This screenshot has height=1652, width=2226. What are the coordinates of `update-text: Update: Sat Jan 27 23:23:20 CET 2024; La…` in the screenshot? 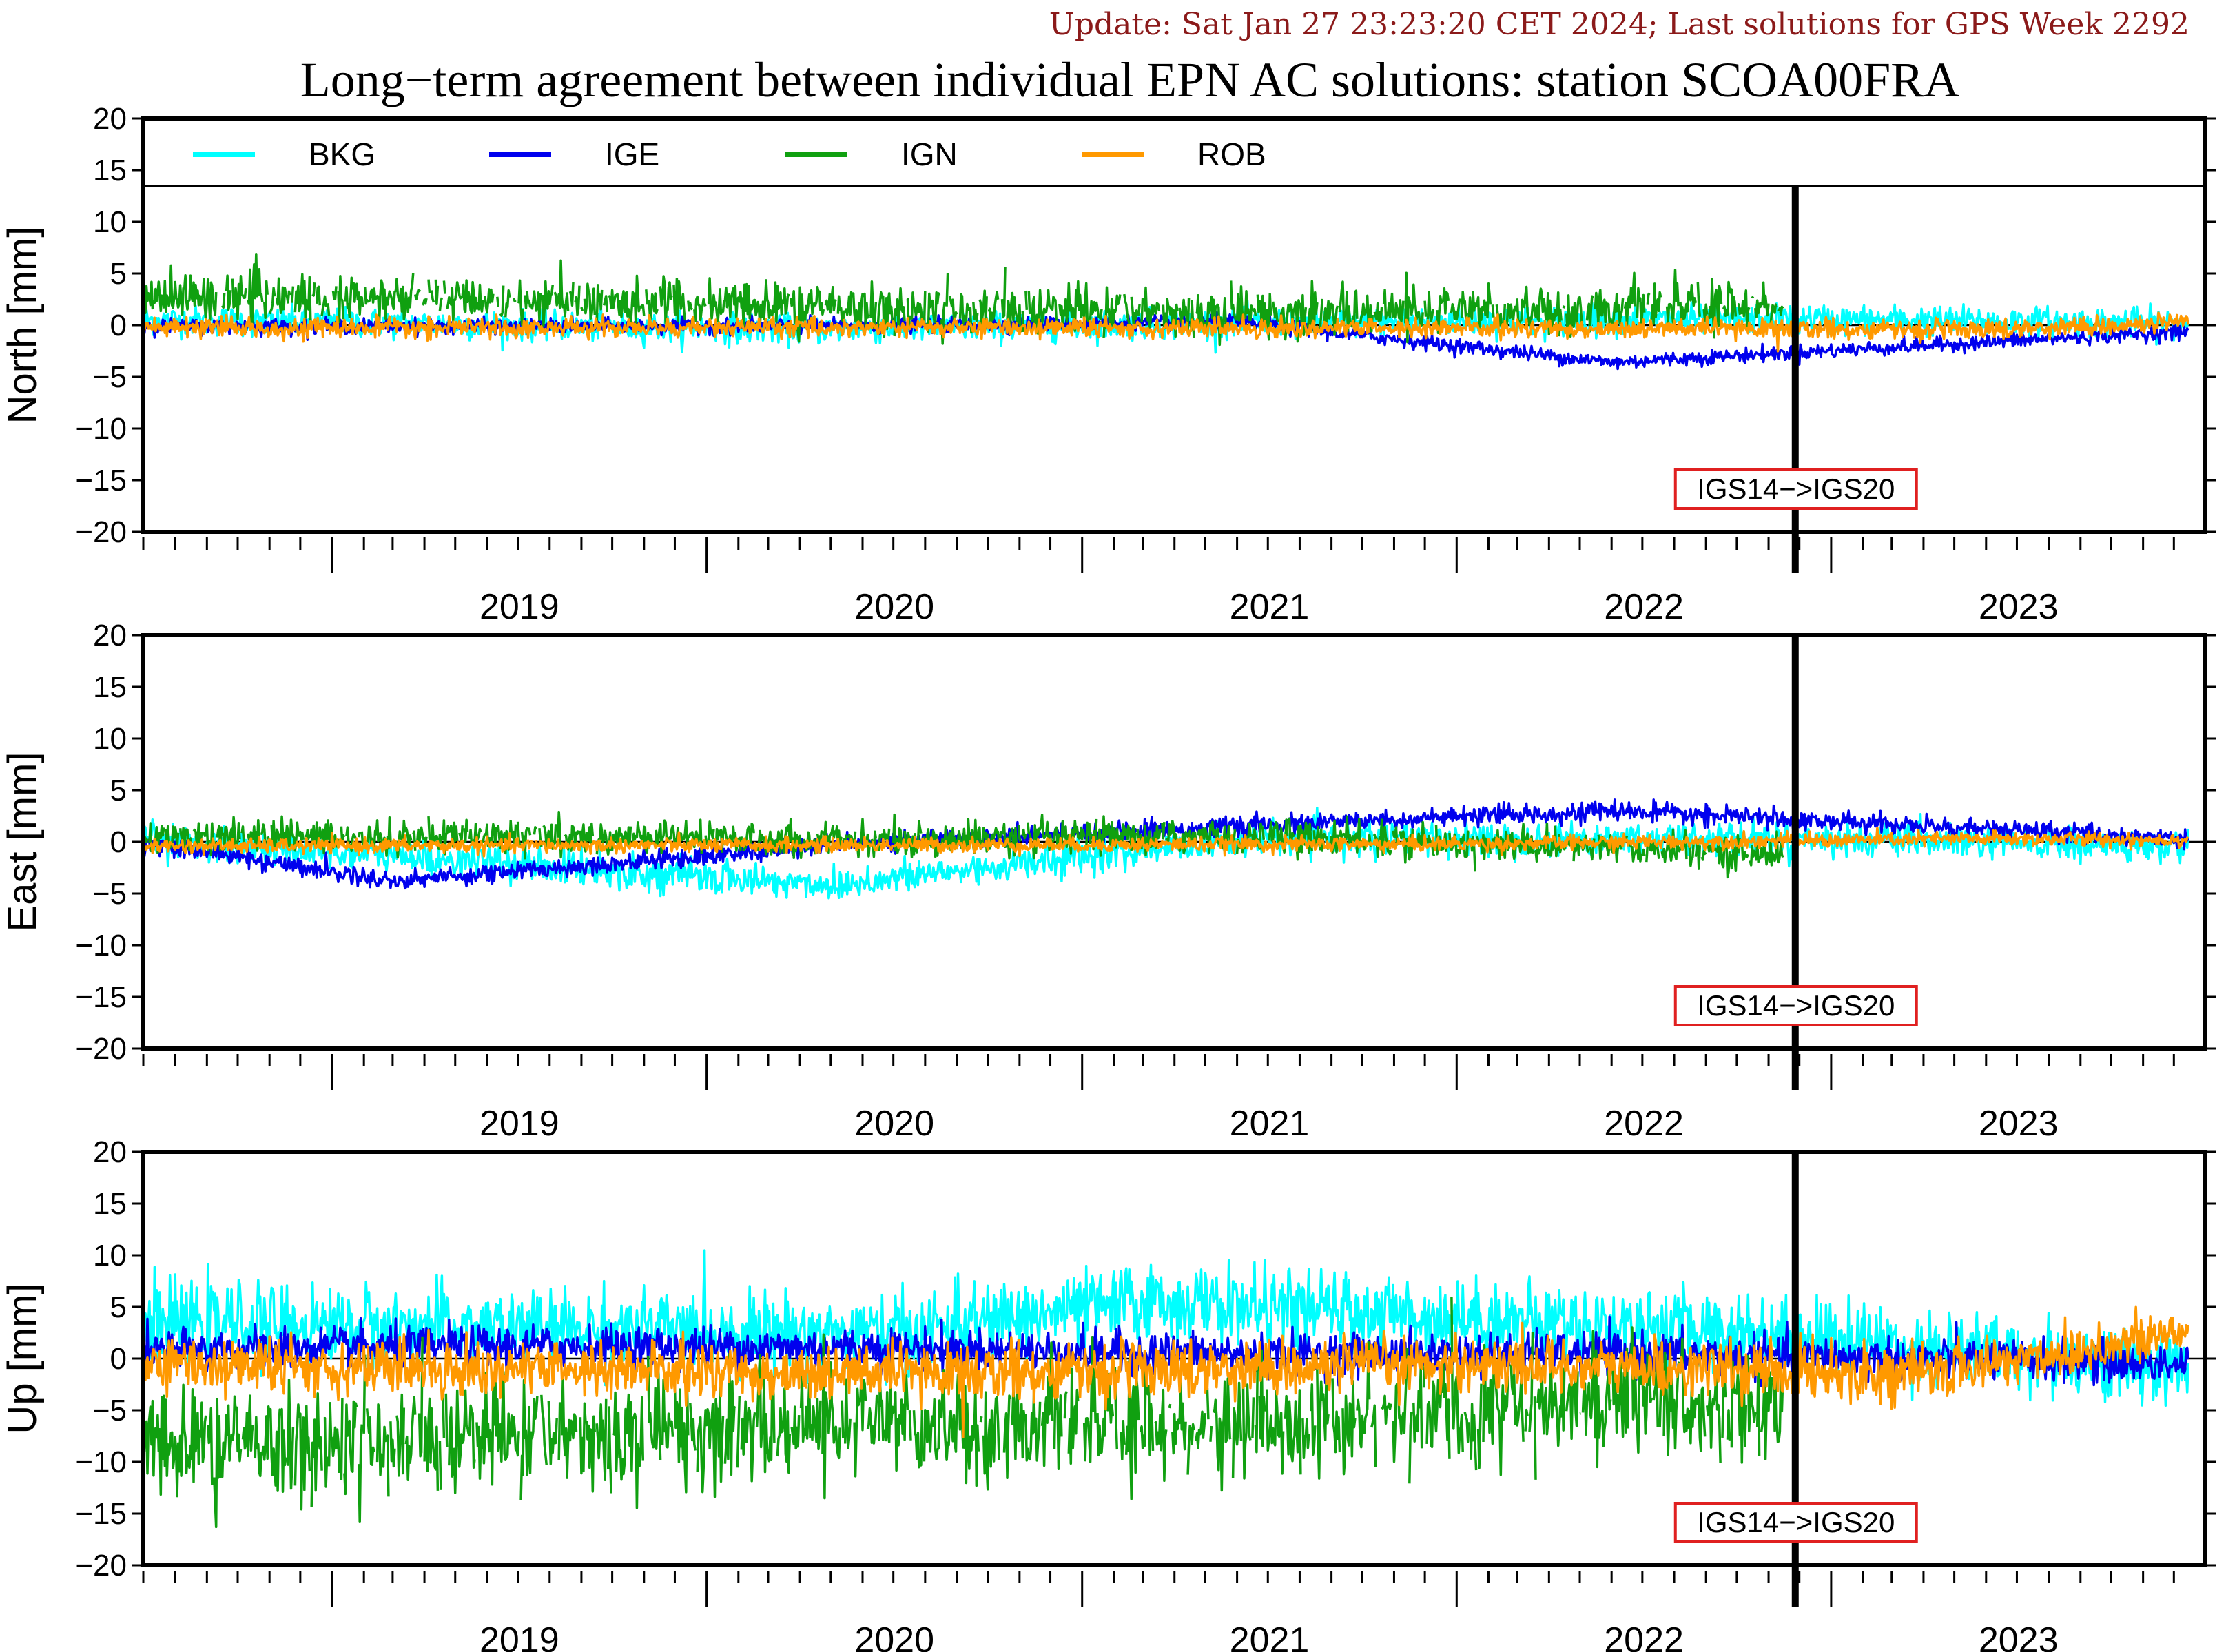 It's located at (1619, 24).